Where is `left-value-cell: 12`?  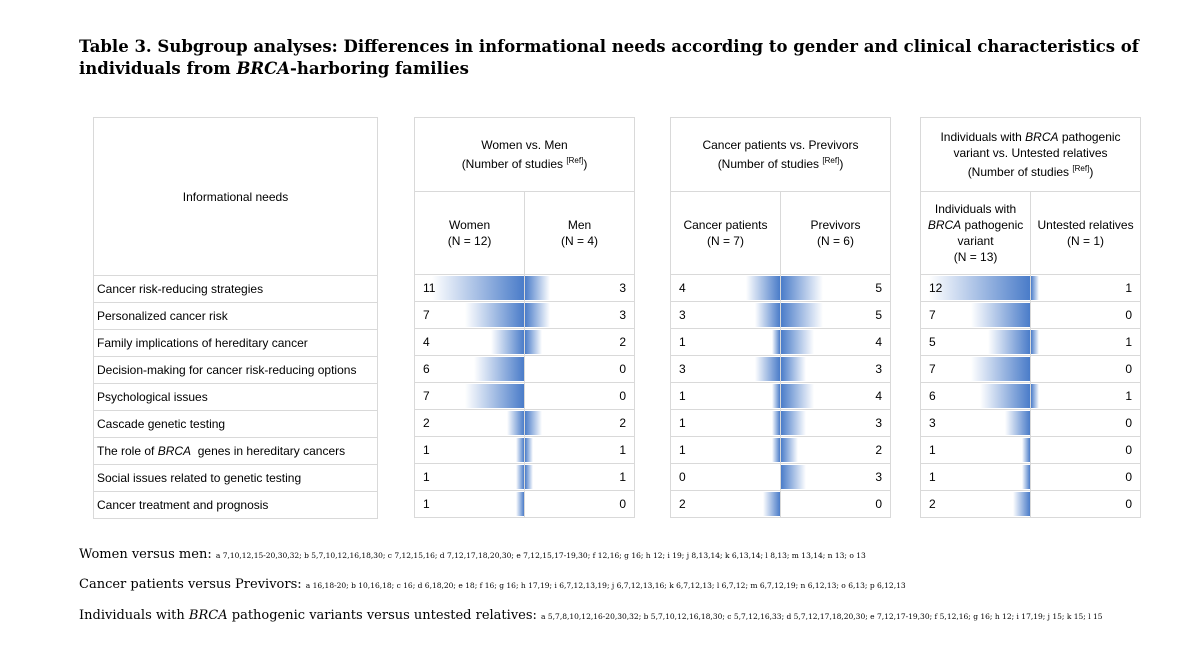
left-value-cell: 12 is located at coordinates (975, 288).